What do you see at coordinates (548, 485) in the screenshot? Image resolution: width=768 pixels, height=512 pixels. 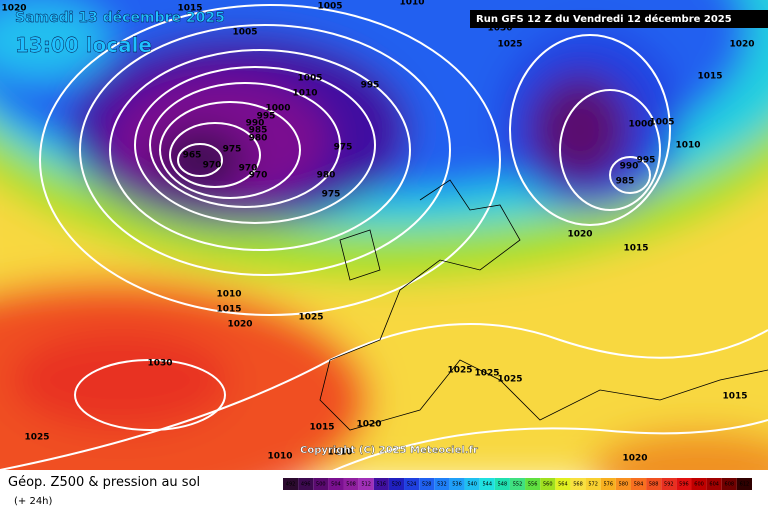 I see `legend-value: 560` at bounding box center [548, 485].